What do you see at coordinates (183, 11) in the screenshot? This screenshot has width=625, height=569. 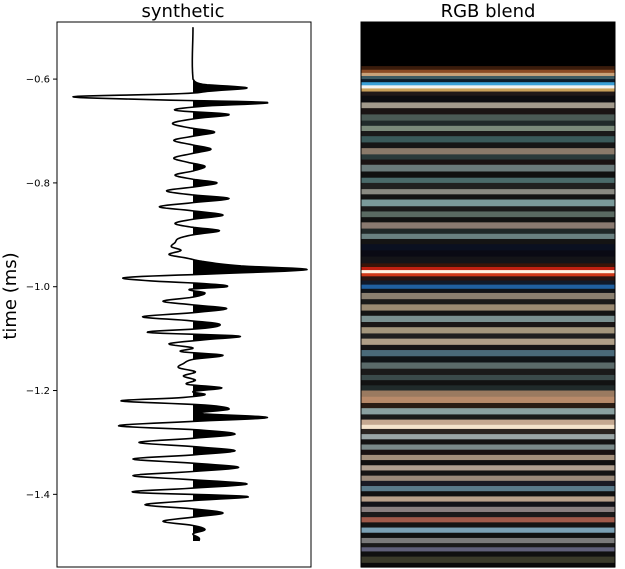 I see `synthetic-title: synthetic` at bounding box center [183, 11].